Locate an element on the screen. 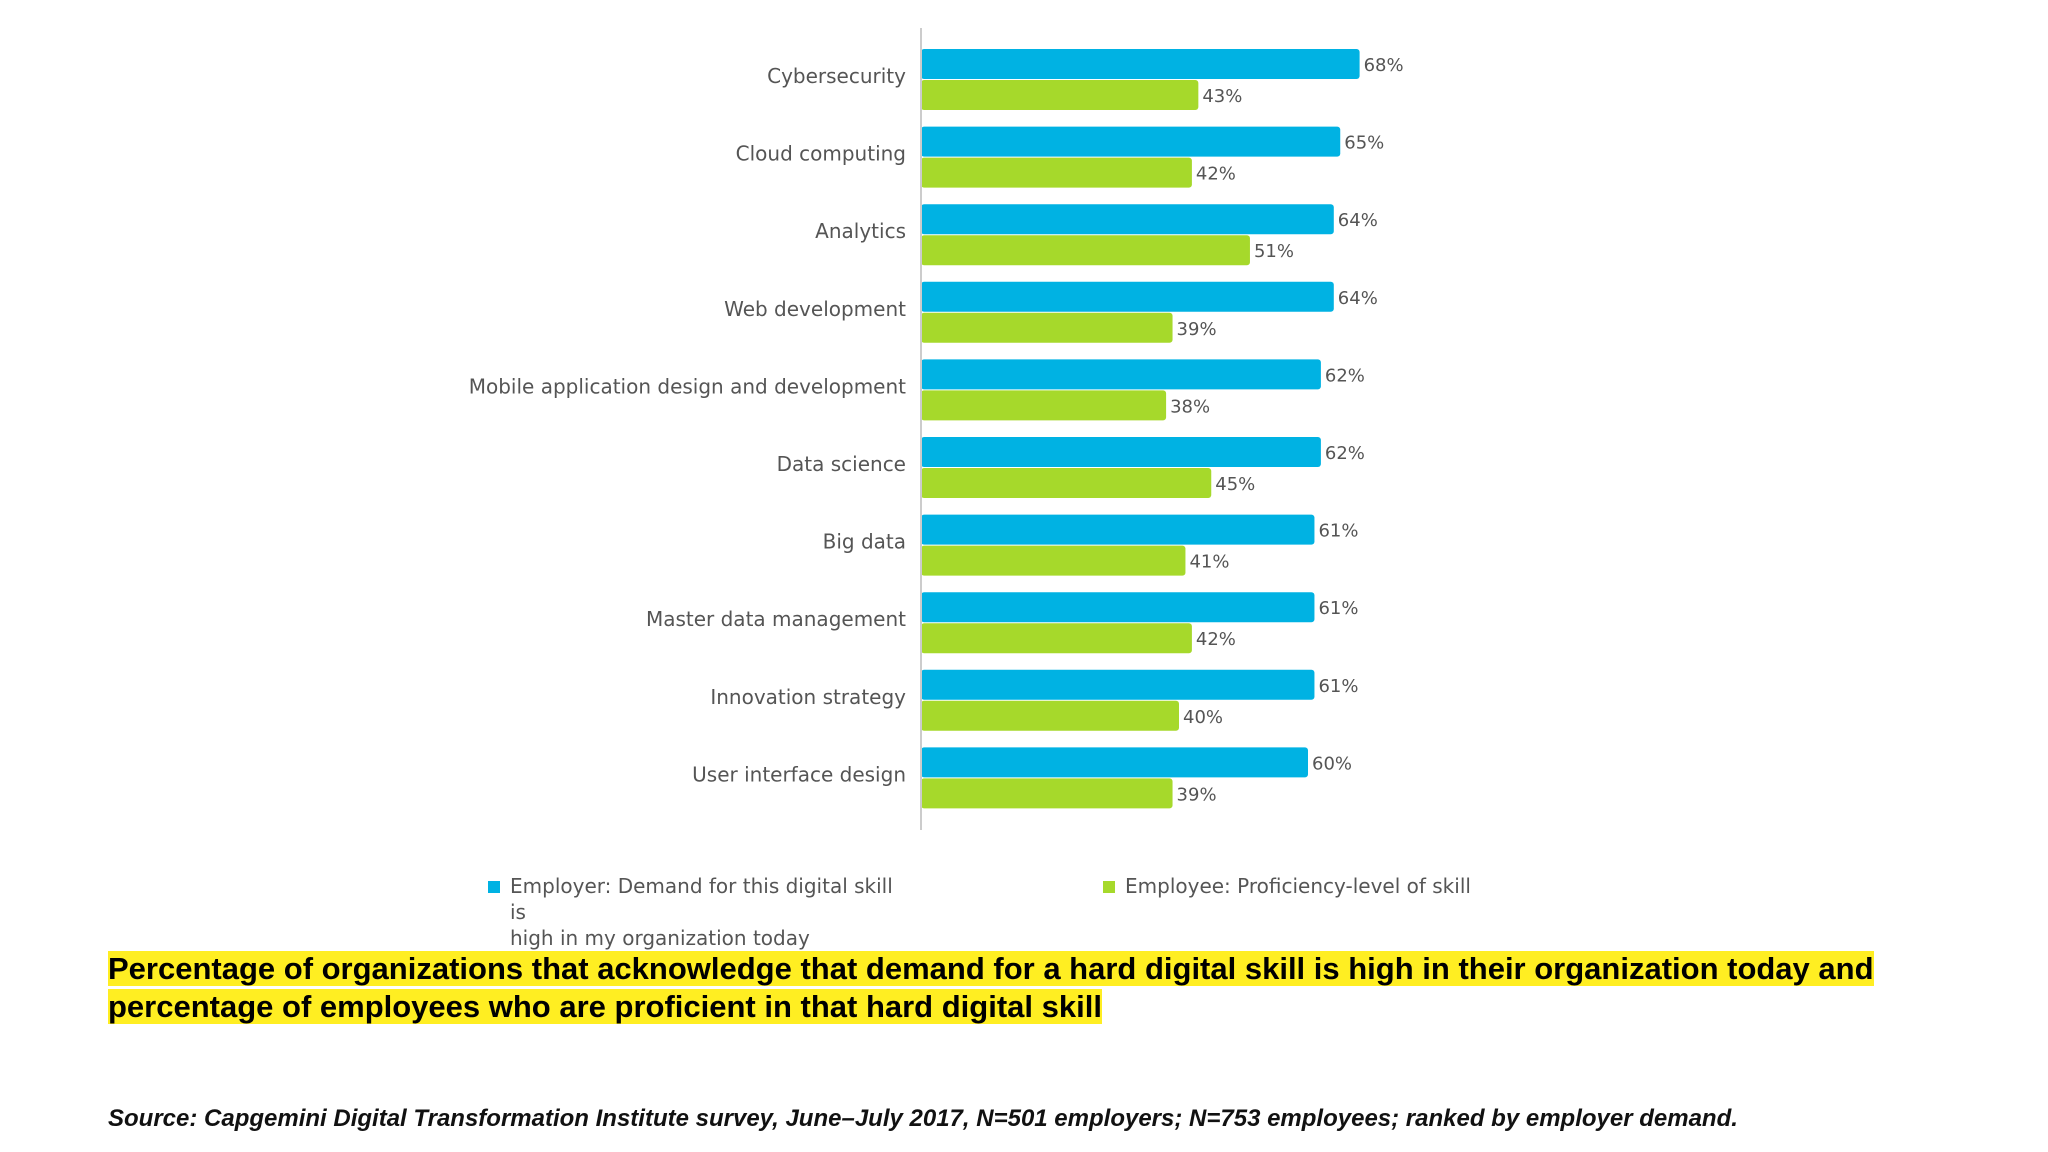 The width and height of the screenshot is (2048, 1152). data-label: 51% is located at coordinates (1274, 251).